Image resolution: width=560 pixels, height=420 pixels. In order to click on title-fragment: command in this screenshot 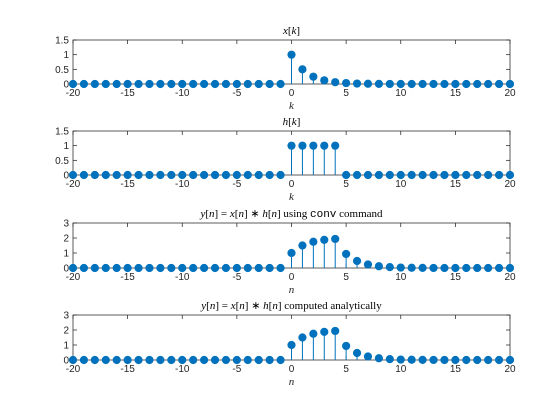, I will do `click(359, 214)`.